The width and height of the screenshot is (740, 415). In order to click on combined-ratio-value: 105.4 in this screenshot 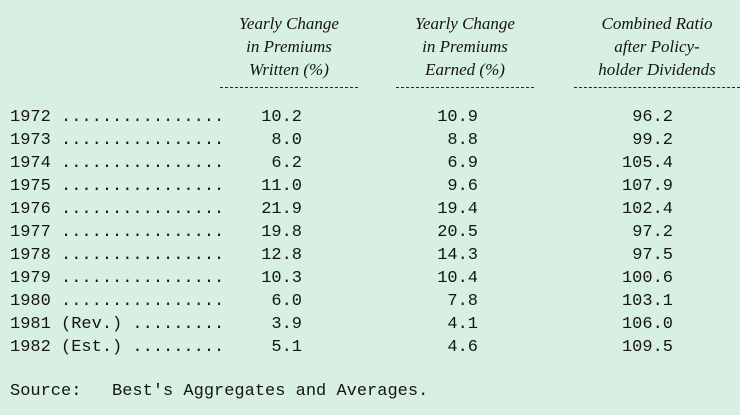, I will do `click(647, 163)`.